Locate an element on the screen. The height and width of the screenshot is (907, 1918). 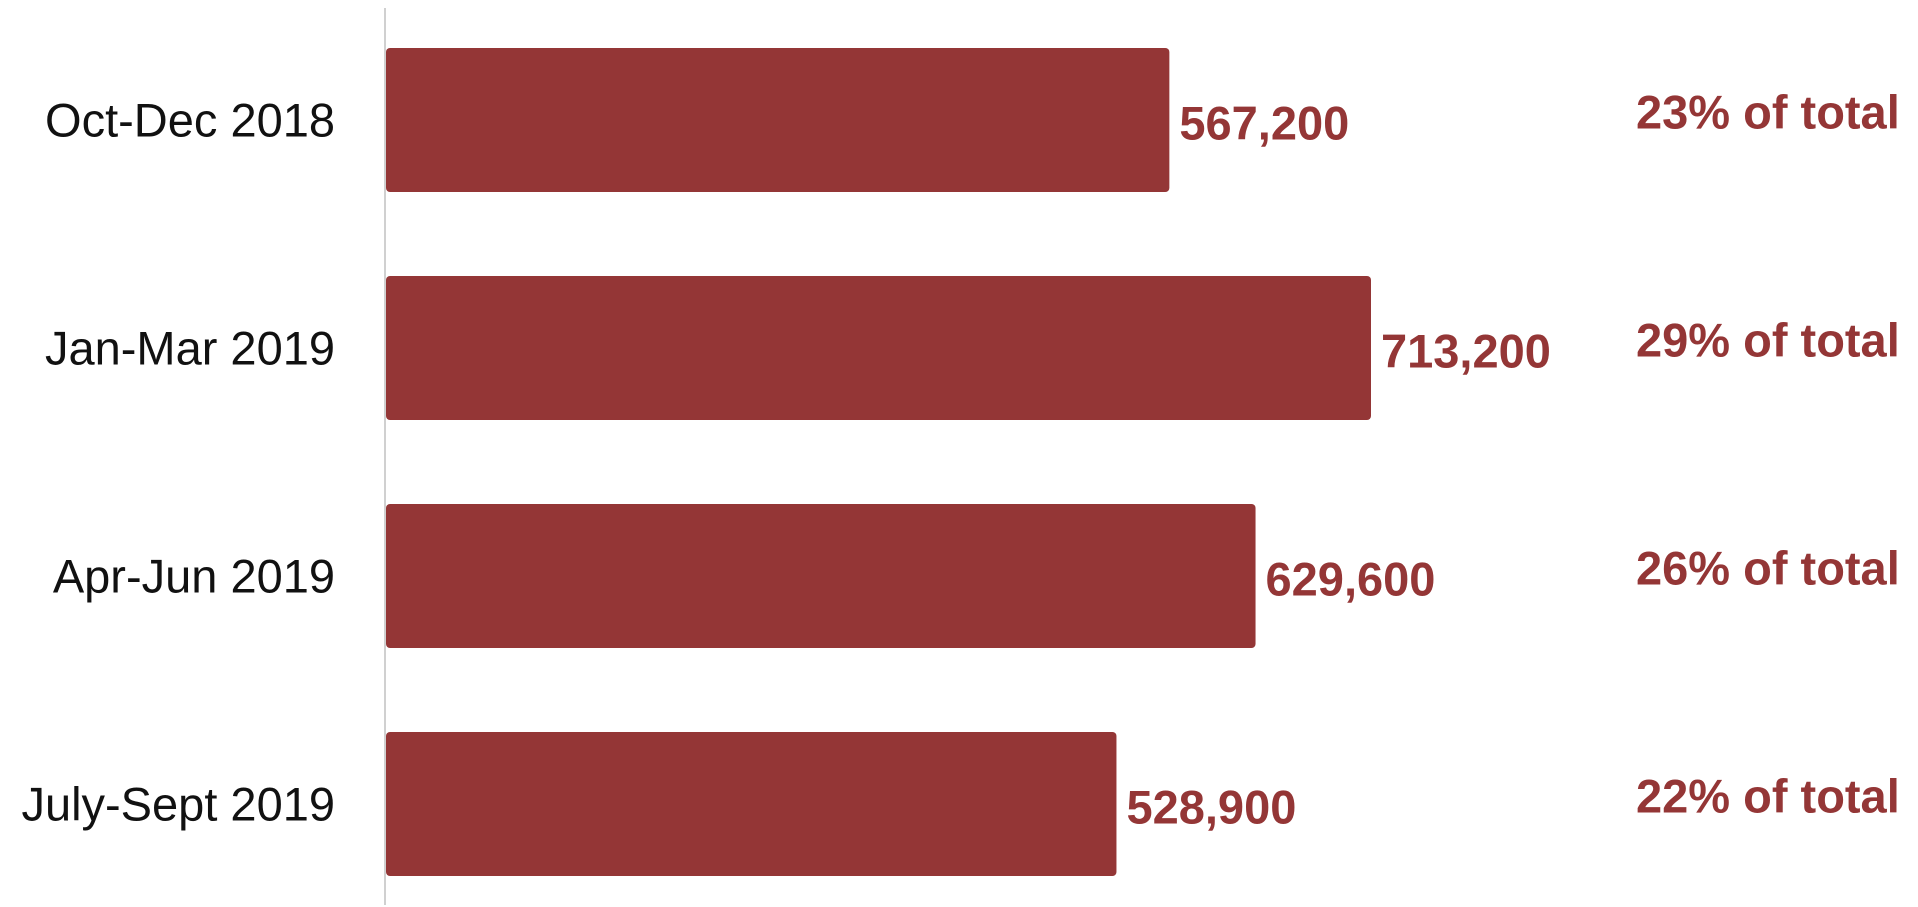
category-label: Oct-Dec 2018 is located at coordinates (190, 120).